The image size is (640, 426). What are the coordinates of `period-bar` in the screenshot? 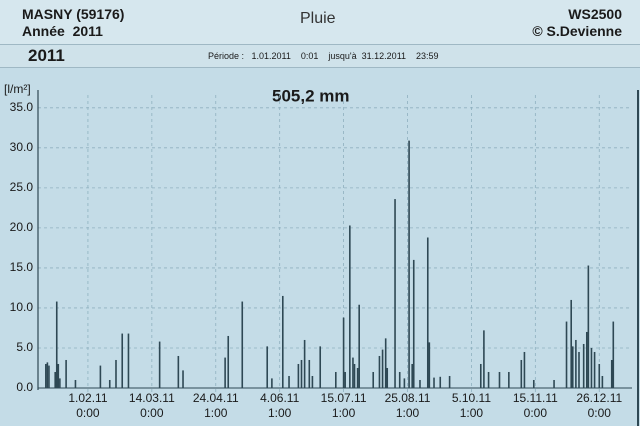 It's located at (320, 56).